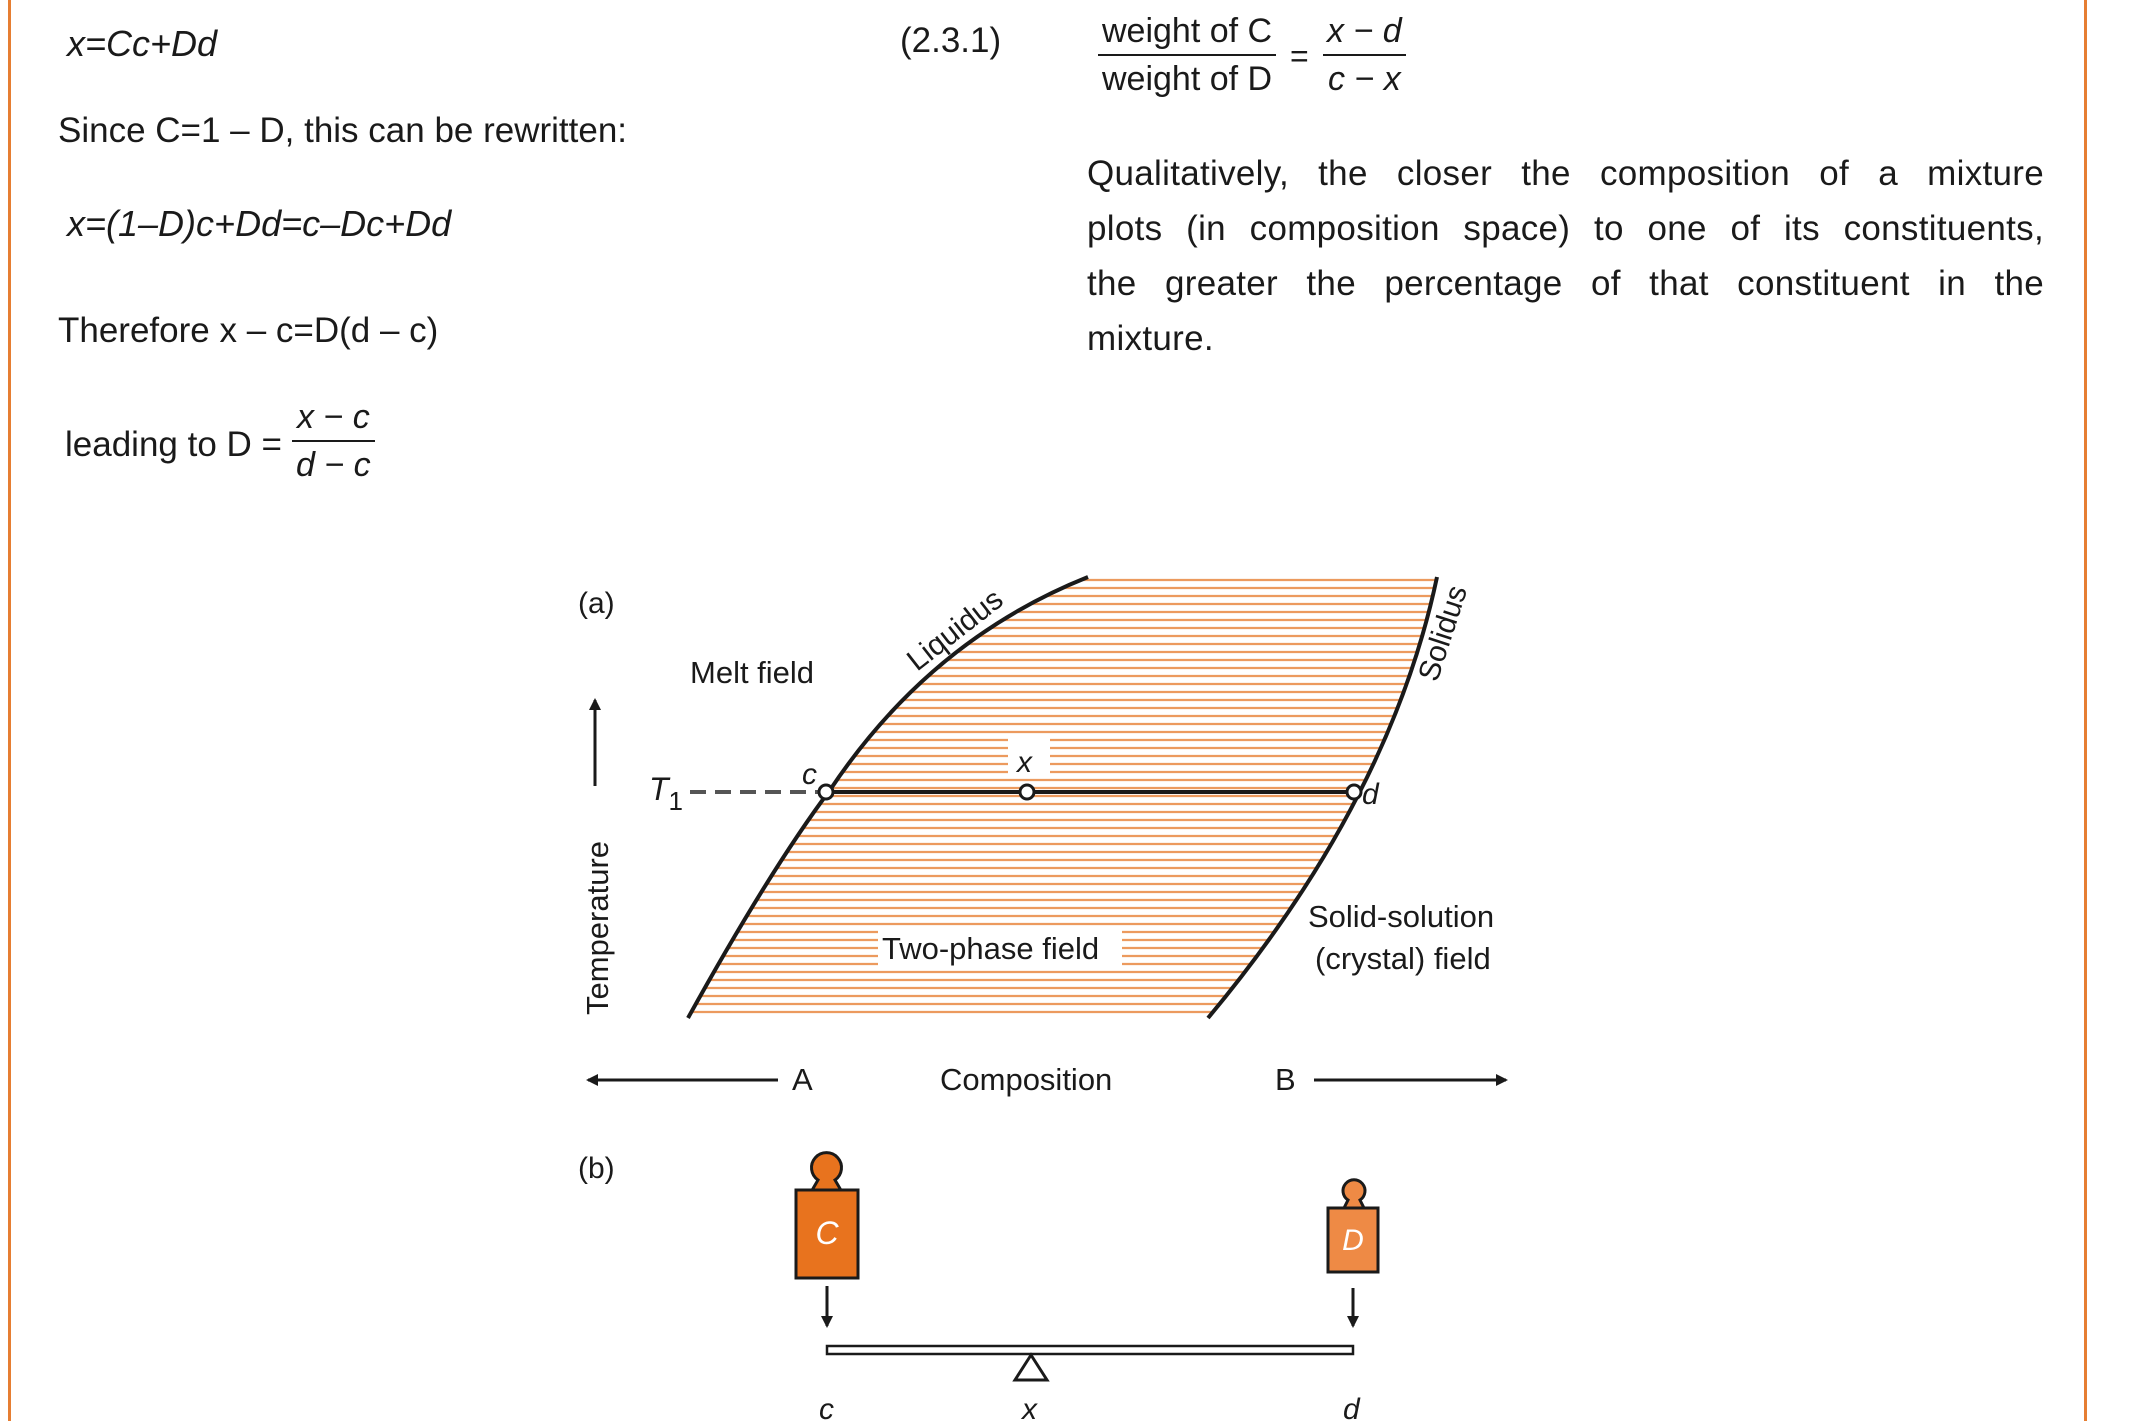 Image resolution: width=2144 pixels, height=1421 pixels. Describe the element at coordinates (826, 1172) in the screenshot. I see `weight-c-knob` at that location.